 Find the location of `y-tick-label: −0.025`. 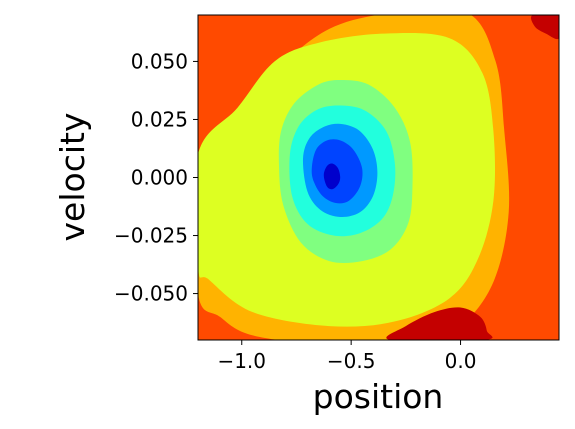

y-tick-label: −0.025 is located at coordinates (151, 236).